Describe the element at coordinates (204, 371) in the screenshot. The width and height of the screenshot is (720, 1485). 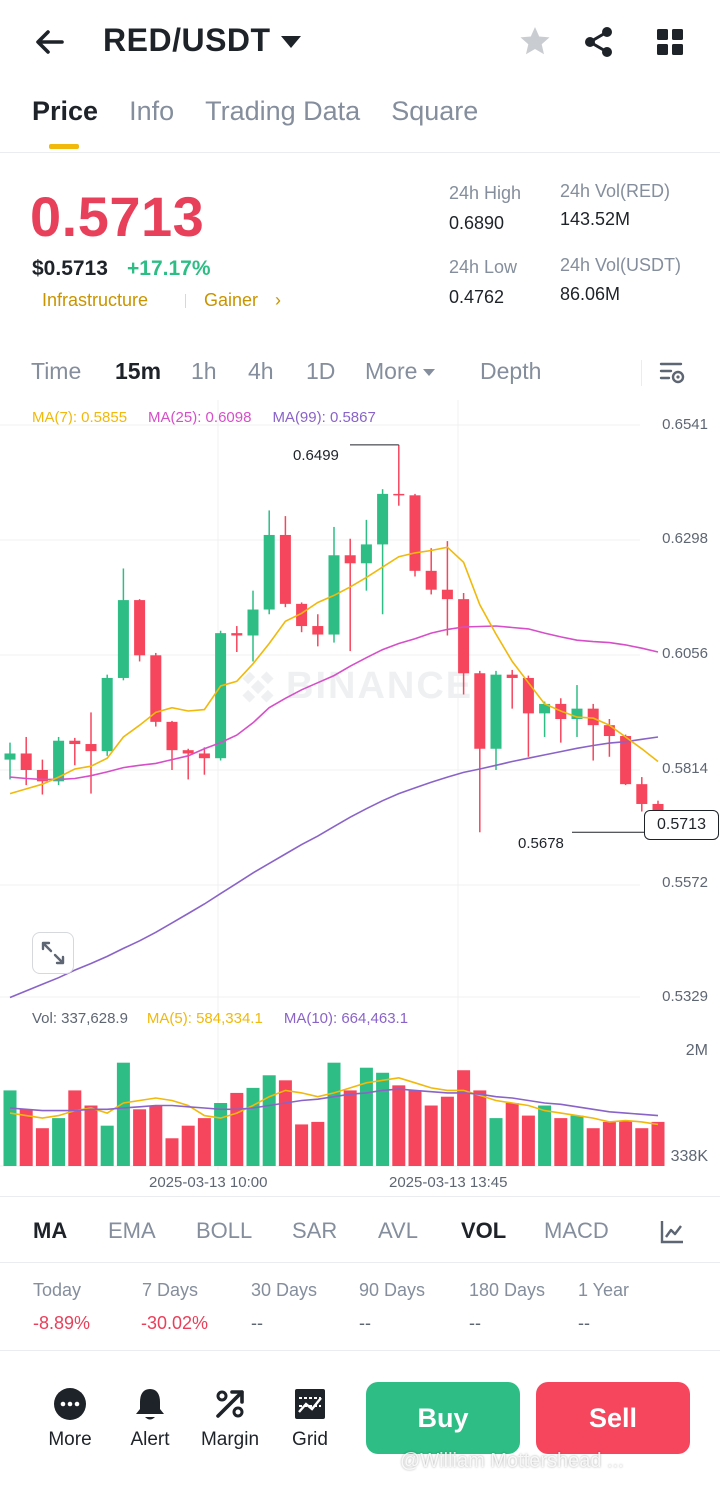
I see `interval-1h: 1h` at that location.